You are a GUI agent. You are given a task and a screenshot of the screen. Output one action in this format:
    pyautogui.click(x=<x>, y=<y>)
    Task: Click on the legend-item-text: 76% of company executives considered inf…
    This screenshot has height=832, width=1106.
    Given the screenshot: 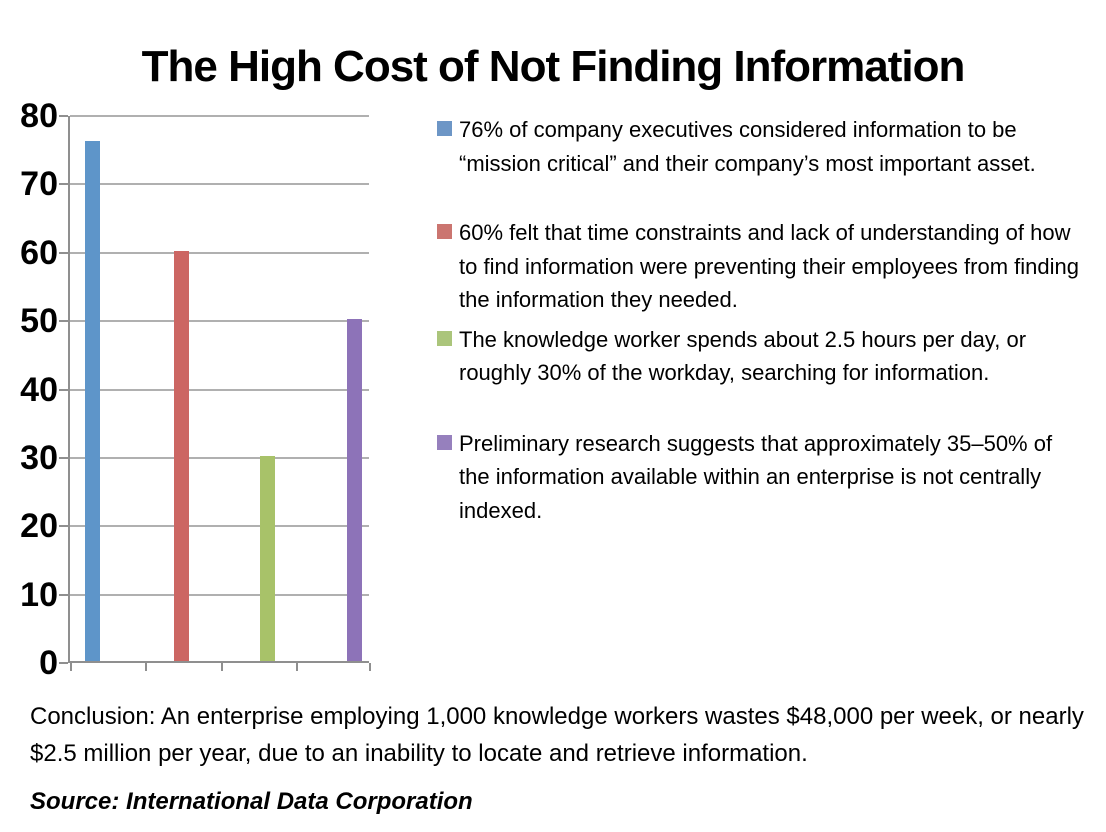 What is the action you would take?
    pyautogui.click(x=747, y=146)
    